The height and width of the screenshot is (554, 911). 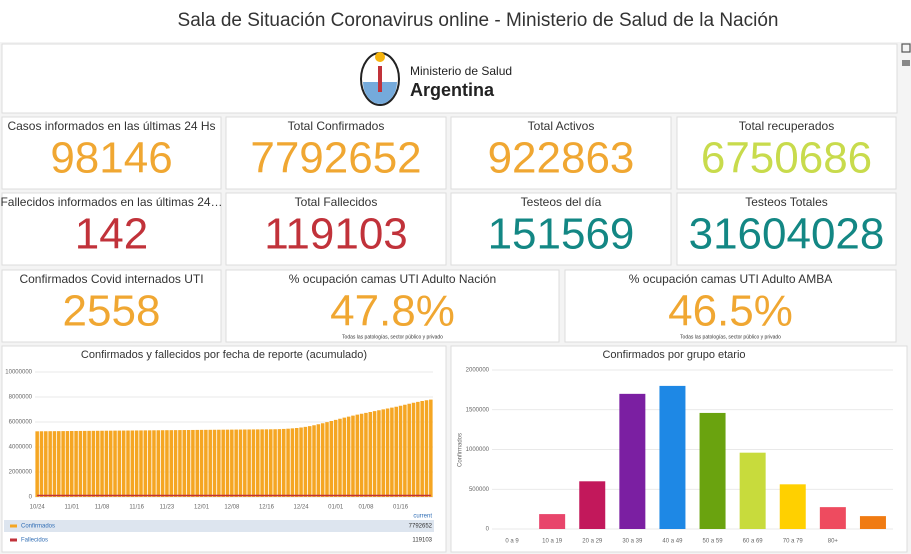 I want to click on x-tick-label: 12/01, so click(x=202, y=508).